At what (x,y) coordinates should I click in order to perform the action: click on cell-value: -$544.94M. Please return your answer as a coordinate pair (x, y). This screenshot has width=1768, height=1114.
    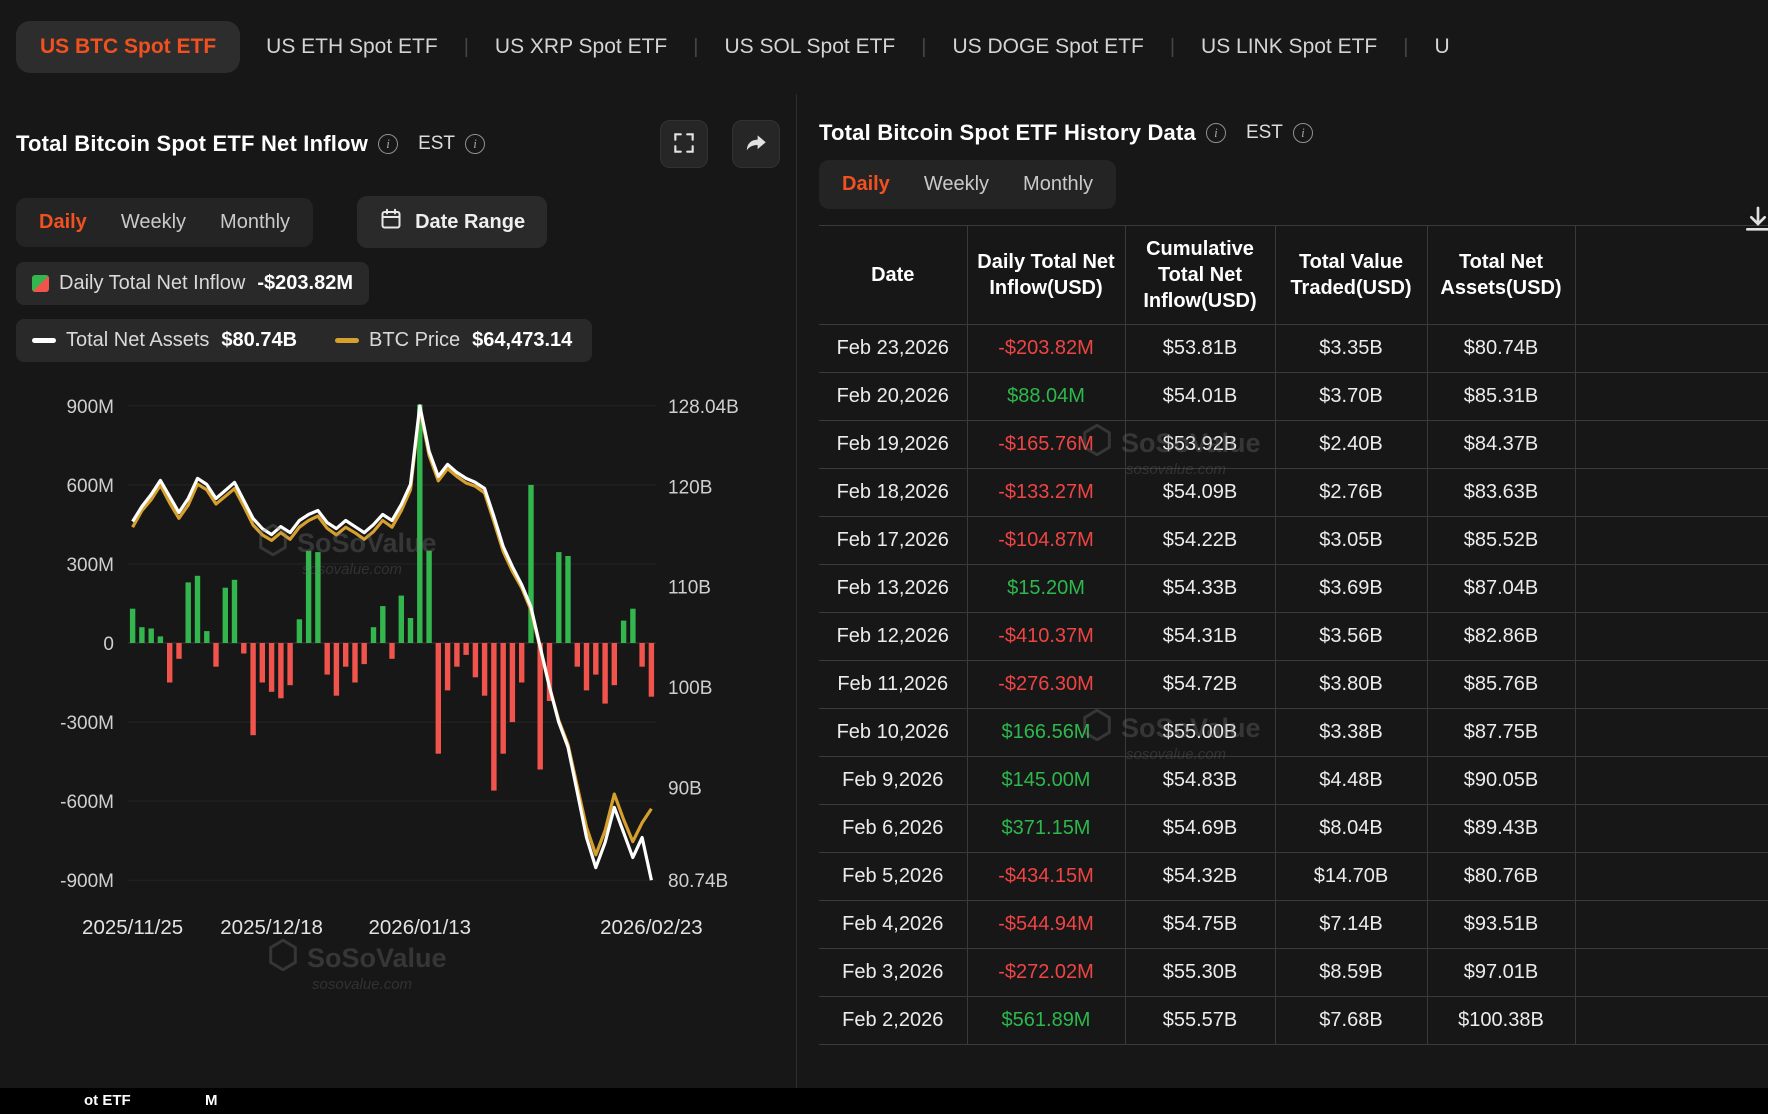
    Looking at the image, I should click on (1046, 924).